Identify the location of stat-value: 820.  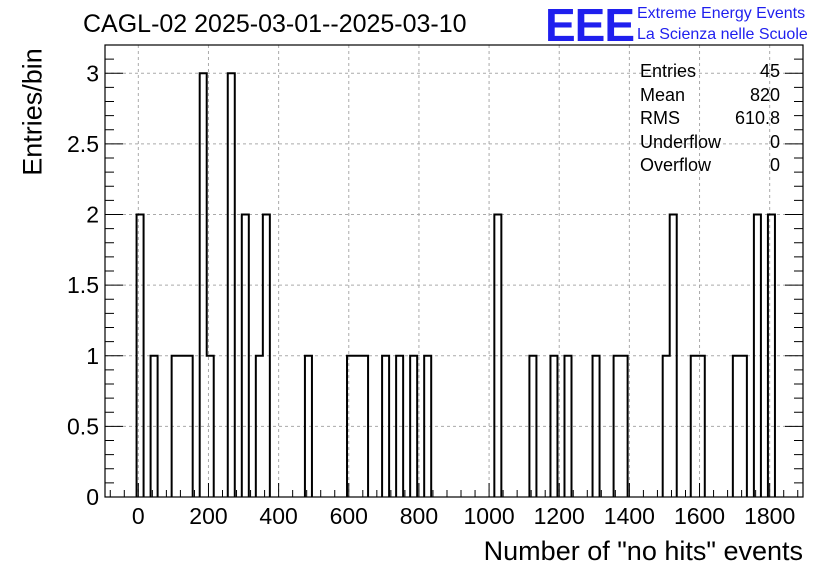
(764, 94).